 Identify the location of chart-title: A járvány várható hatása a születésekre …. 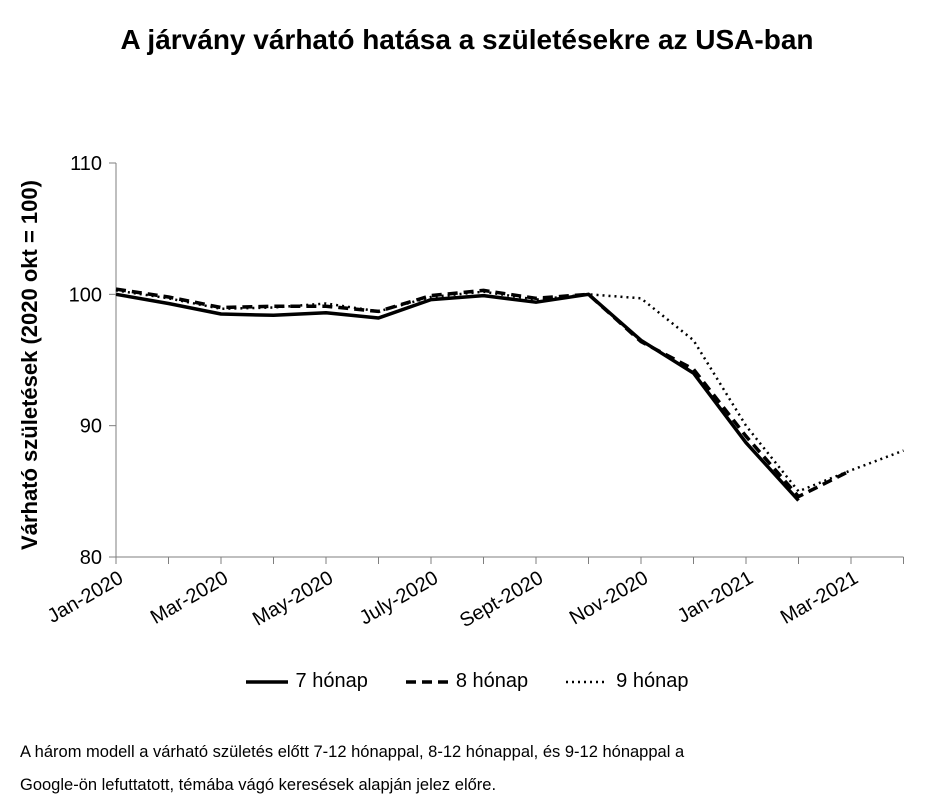
(467, 39).